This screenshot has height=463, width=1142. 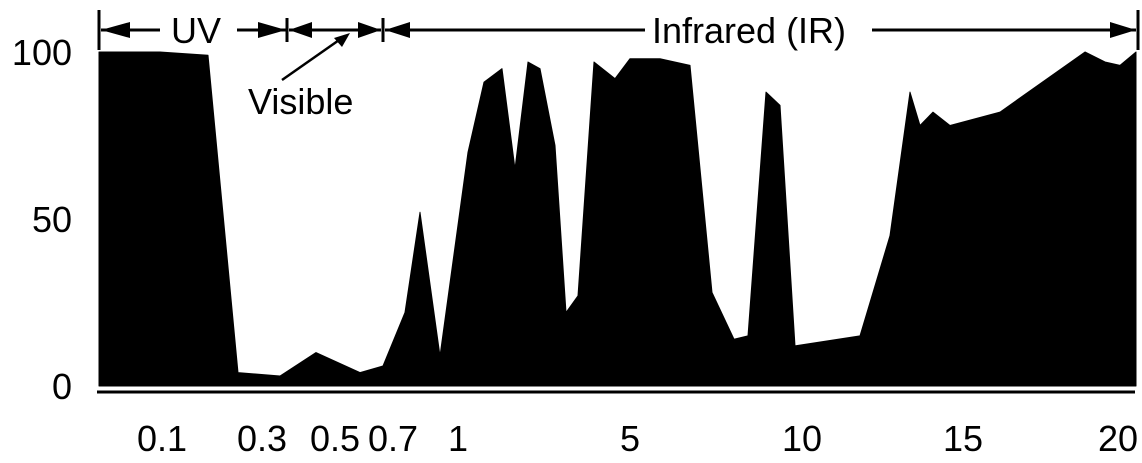 I want to click on y-tick-label: 100, so click(x=42, y=52).